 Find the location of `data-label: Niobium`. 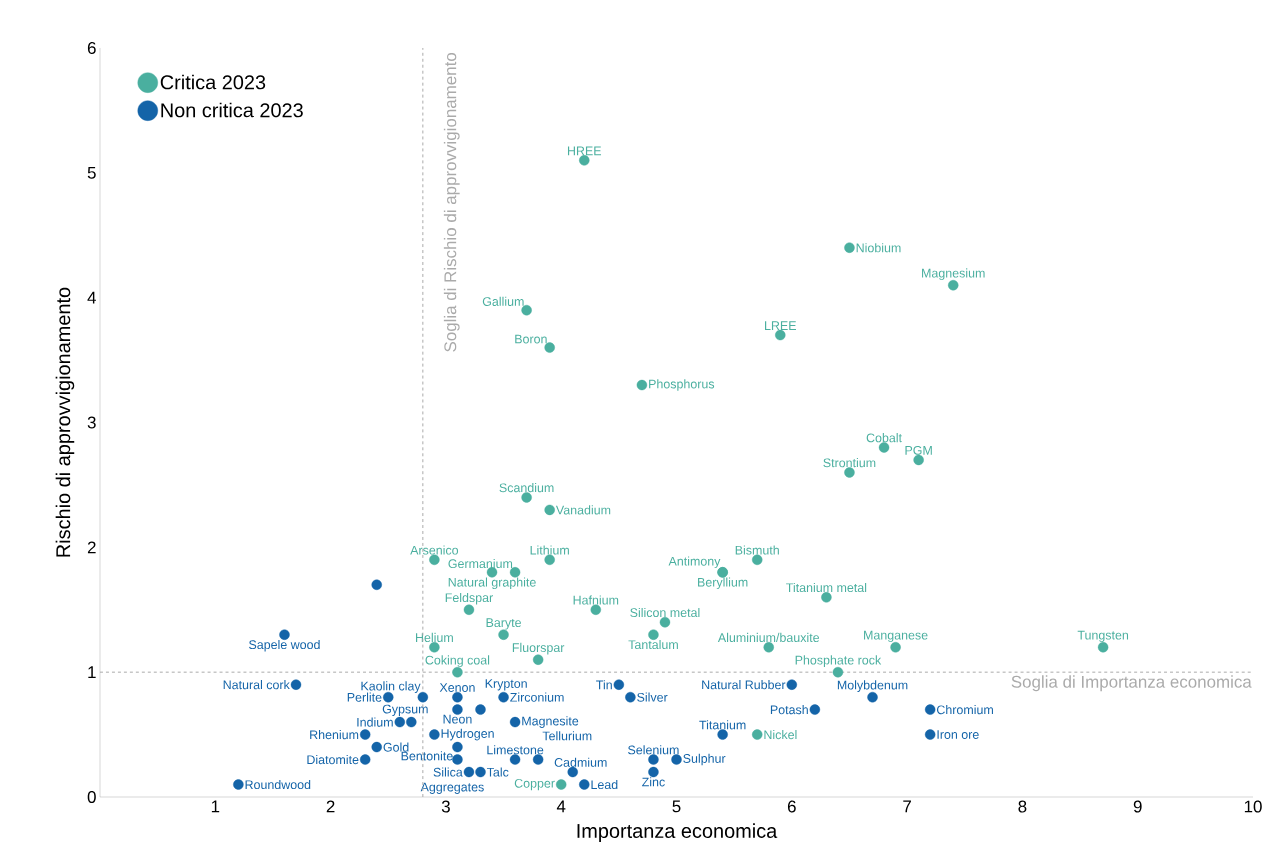

data-label: Niobium is located at coordinates (878, 248).